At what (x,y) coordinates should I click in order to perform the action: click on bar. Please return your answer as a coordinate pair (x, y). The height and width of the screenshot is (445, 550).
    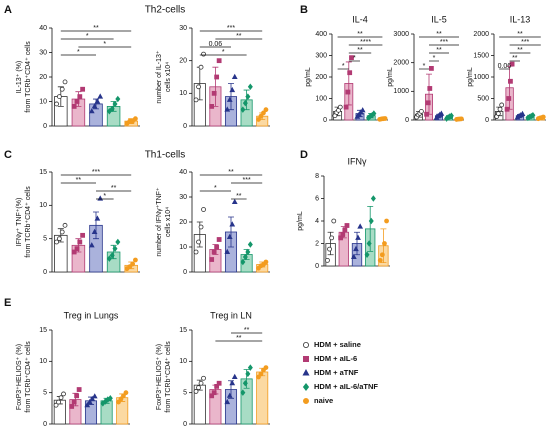
    Looking at the image, I should click on (262, 398).